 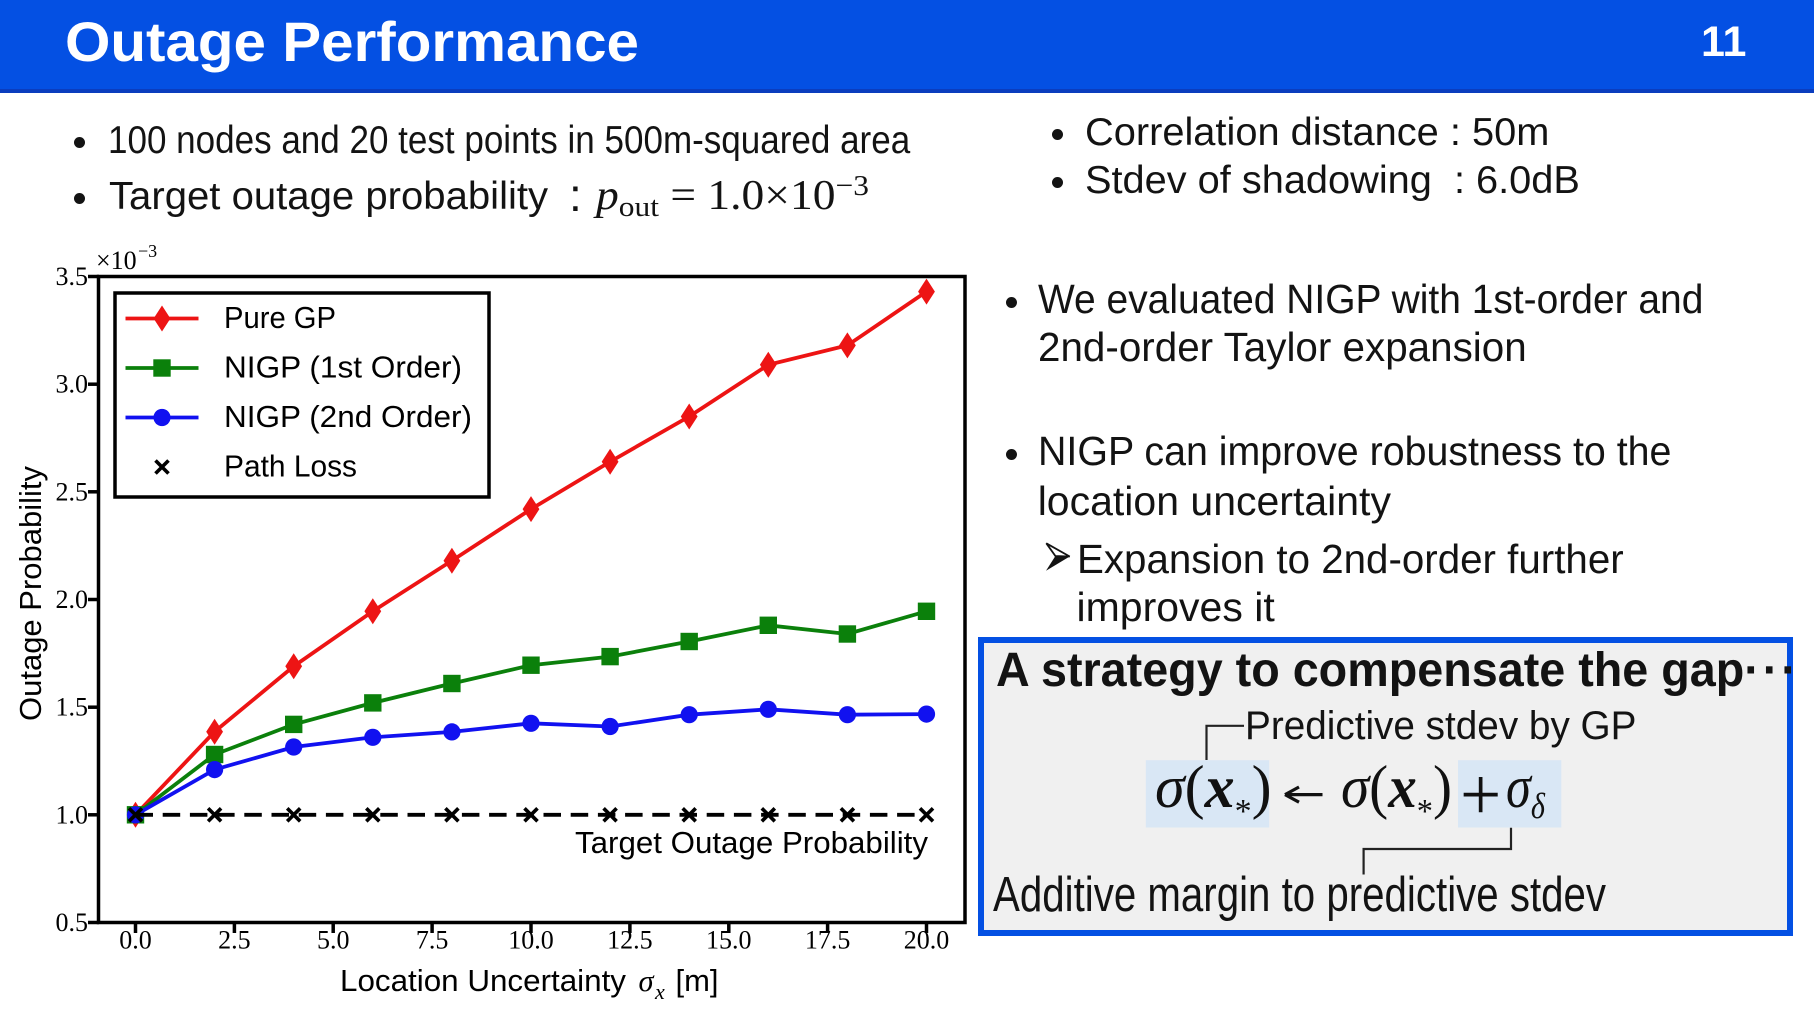 What do you see at coordinates (647, 981) in the screenshot?
I see `svg-text: σ` at bounding box center [647, 981].